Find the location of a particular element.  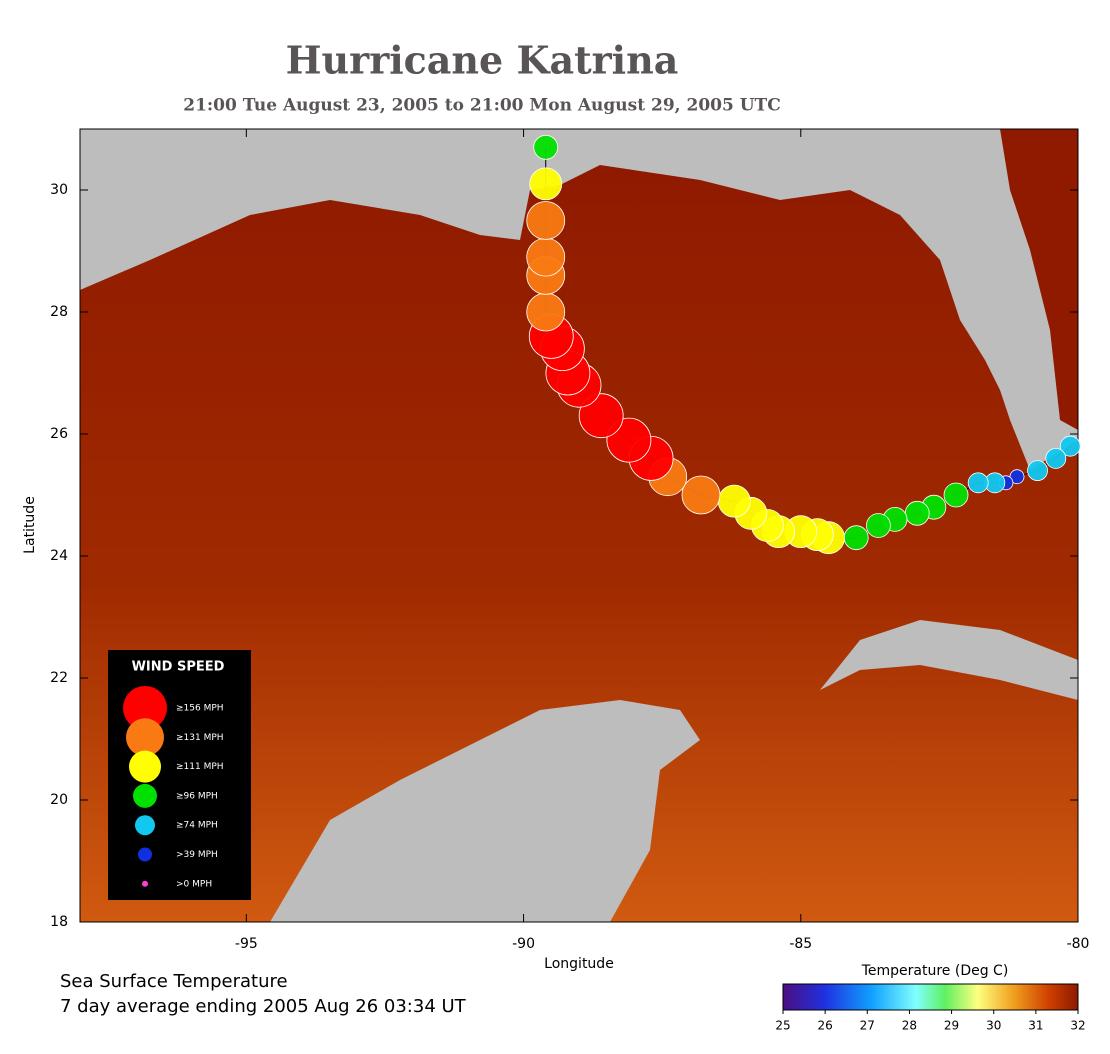

legend-title: WIND SPEED is located at coordinates (178, 667).